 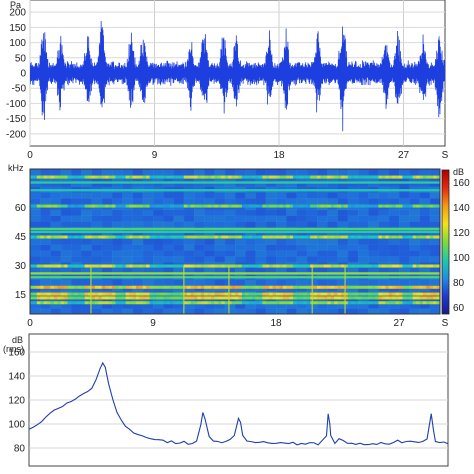 I want to click on spectrum-y-tick-label: 140, so click(x=16, y=377).